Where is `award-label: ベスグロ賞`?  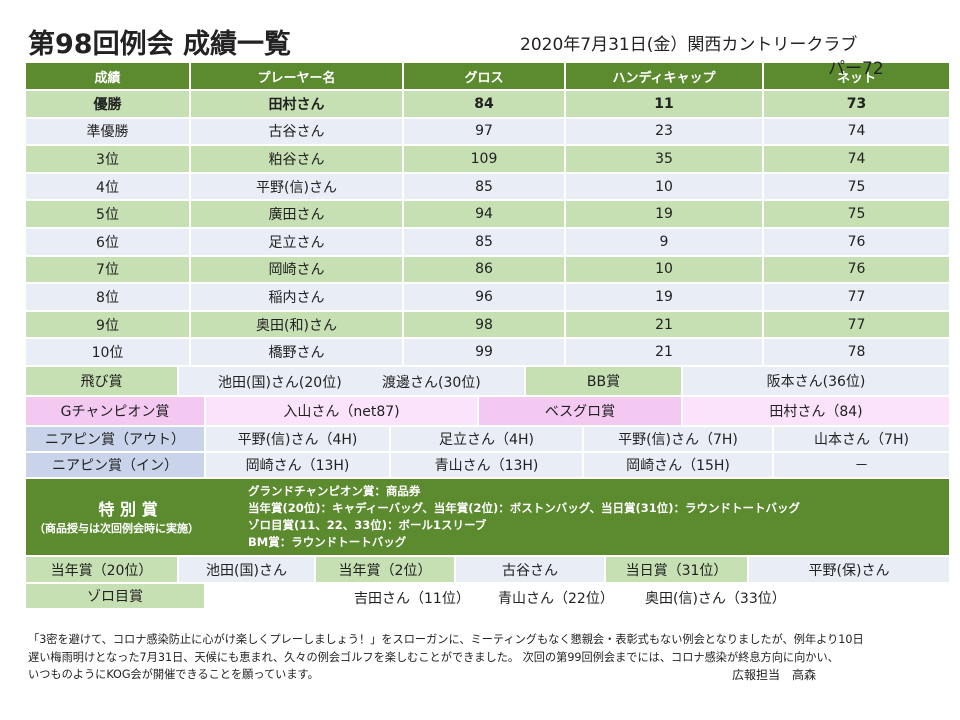
award-label: ベスグロ賞 is located at coordinates (580, 411).